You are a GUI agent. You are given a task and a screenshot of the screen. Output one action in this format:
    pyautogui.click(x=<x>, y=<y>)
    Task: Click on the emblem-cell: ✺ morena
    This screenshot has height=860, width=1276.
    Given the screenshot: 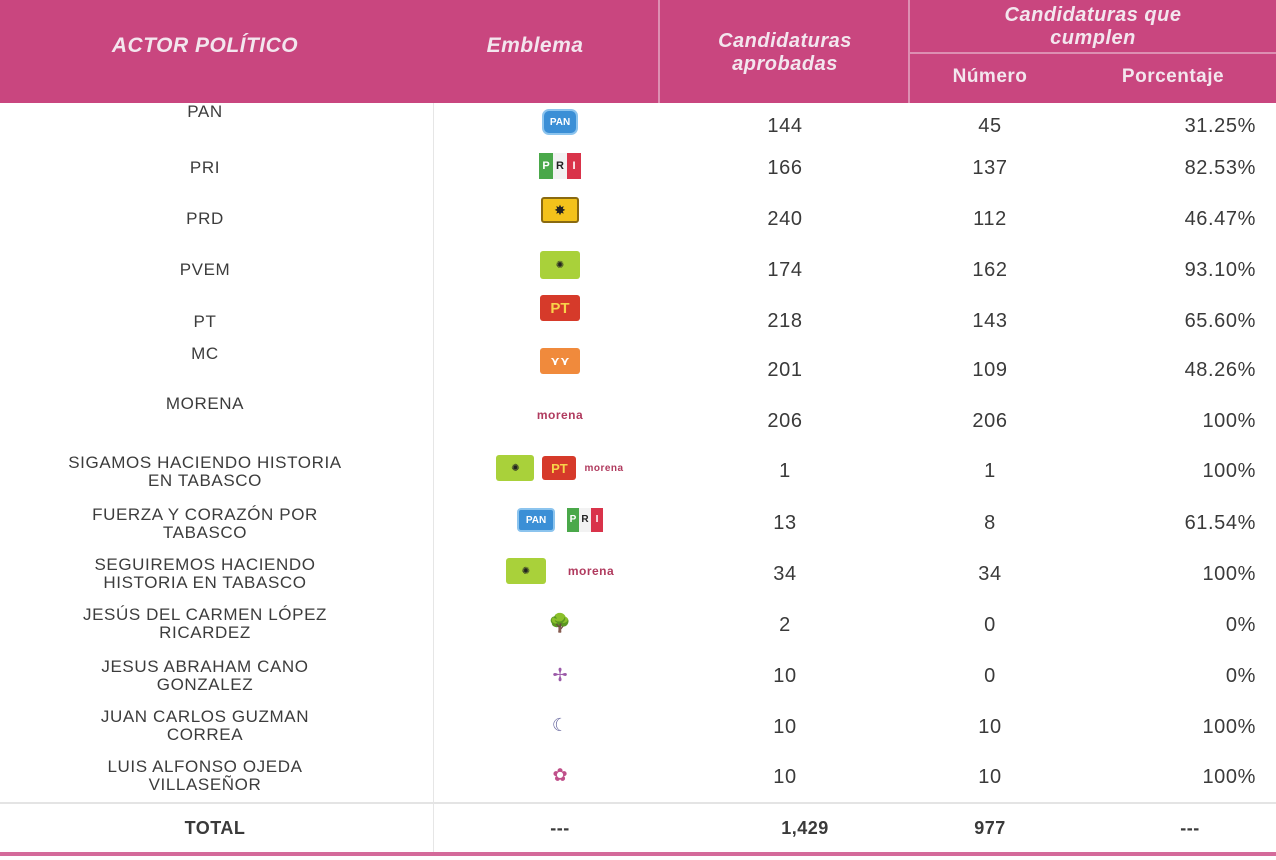 What is the action you would take?
    pyautogui.click(x=560, y=571)
    